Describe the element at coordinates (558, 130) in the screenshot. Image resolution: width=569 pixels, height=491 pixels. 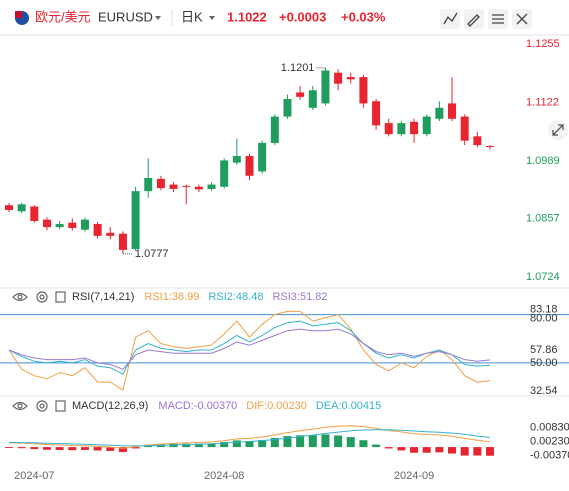
I see `zoom-button` at that location.